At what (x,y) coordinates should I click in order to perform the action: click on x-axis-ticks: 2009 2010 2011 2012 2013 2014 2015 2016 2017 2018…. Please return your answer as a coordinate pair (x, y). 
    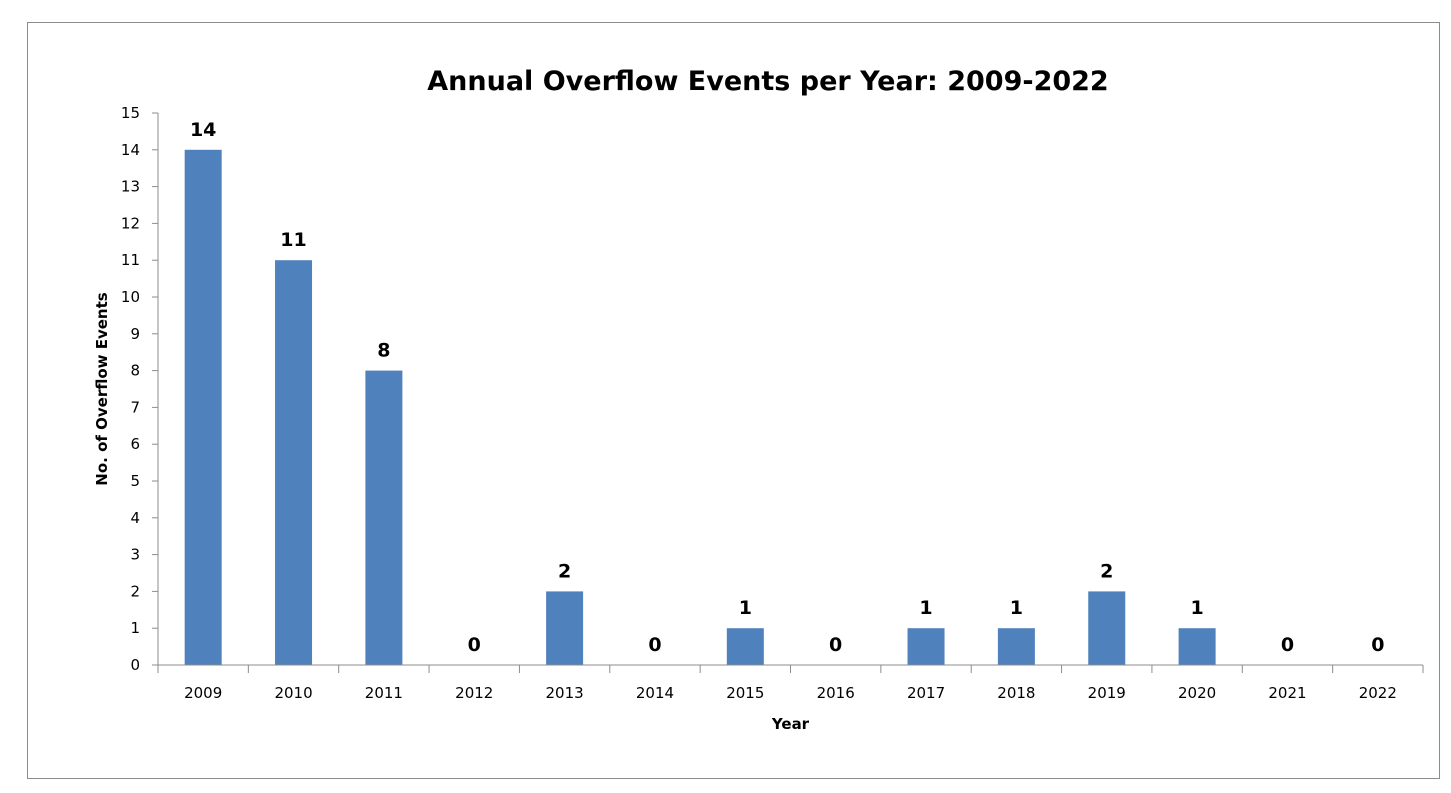
    Looking at the image, I should click on (790, 683).